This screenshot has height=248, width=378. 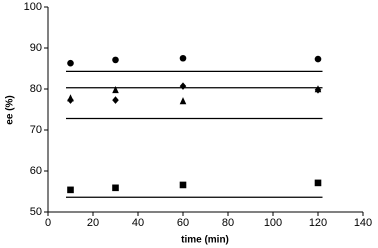 What do you see at coordinates (228, 223) in the screenshot?
I see `x-tick-label: 80` at bounding box center [228, 223].